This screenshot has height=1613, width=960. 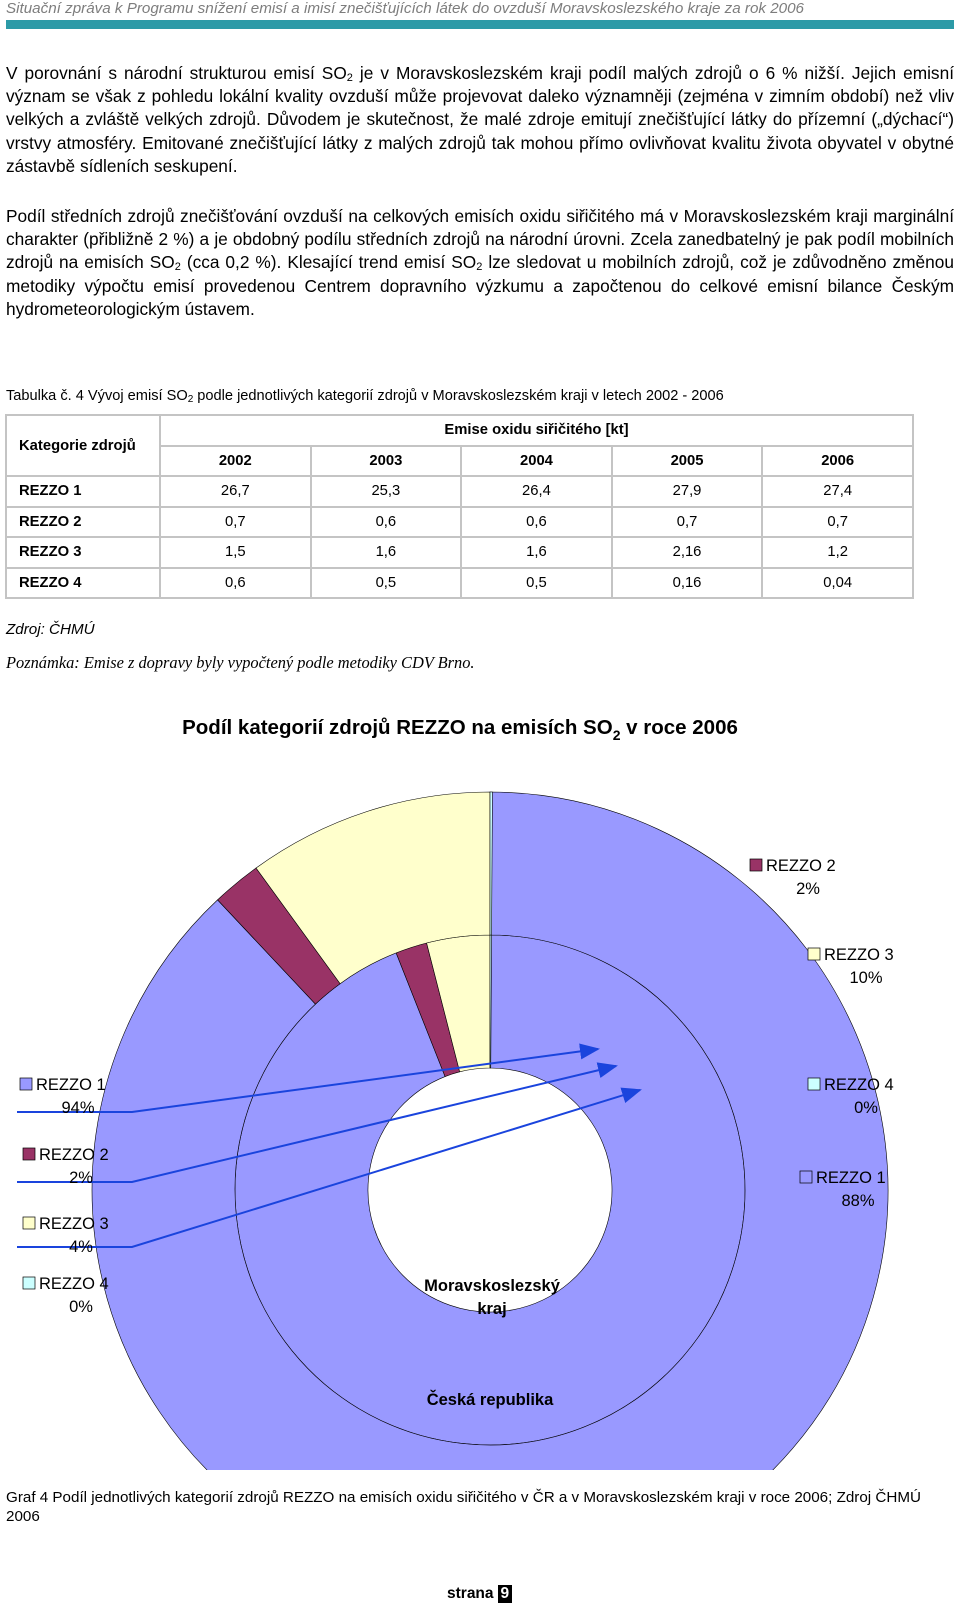 What do you see at coordinates (687, 460) in the screenshot?
I see `year-header: 2005` at bounding box center [687, 460].